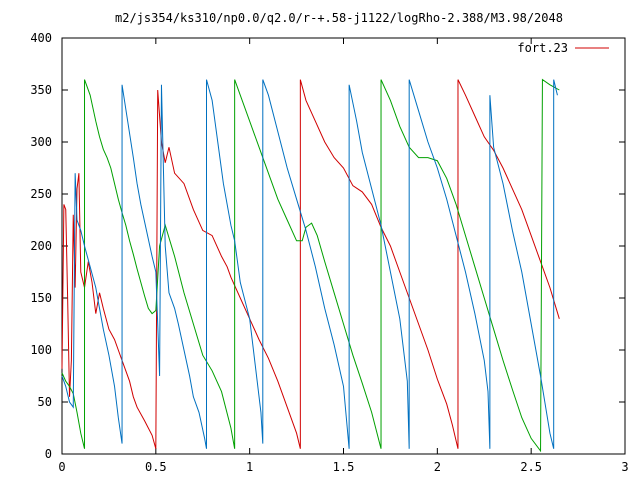 This screenshot has height=480, width=640. What do you see at coordinates (41, 350) in the screenshot?
I see `y-tick-label: 100` at bounding box center [41, 350].